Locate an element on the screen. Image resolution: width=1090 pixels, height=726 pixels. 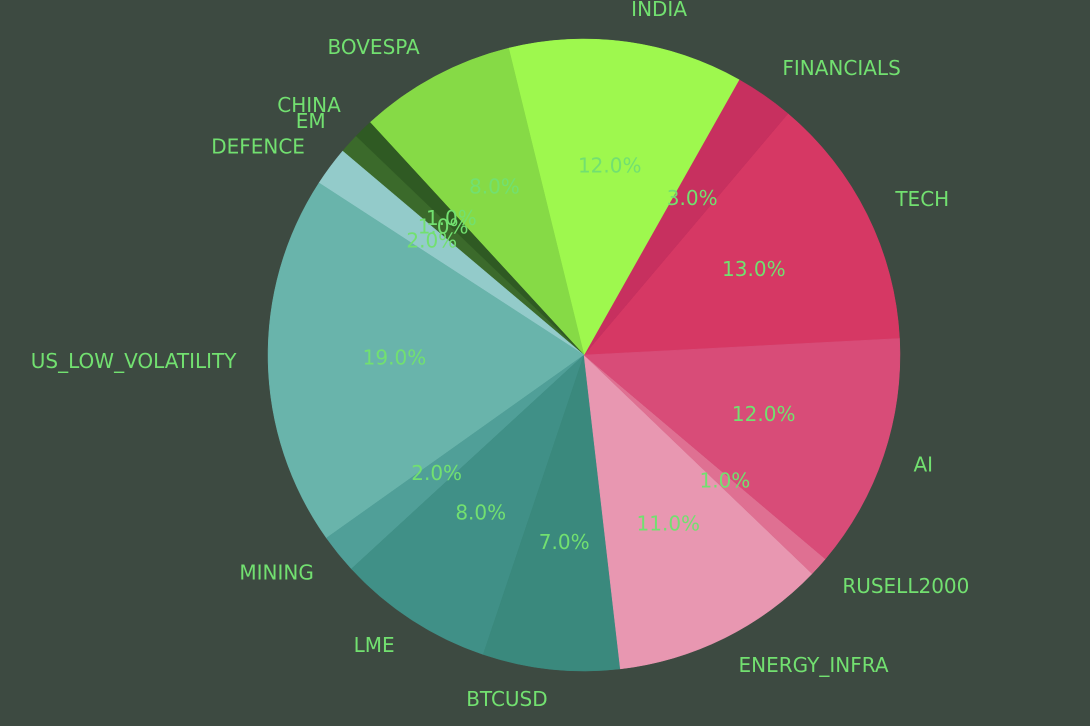
slice-label: INDIA is located at coordinates (659, 10).